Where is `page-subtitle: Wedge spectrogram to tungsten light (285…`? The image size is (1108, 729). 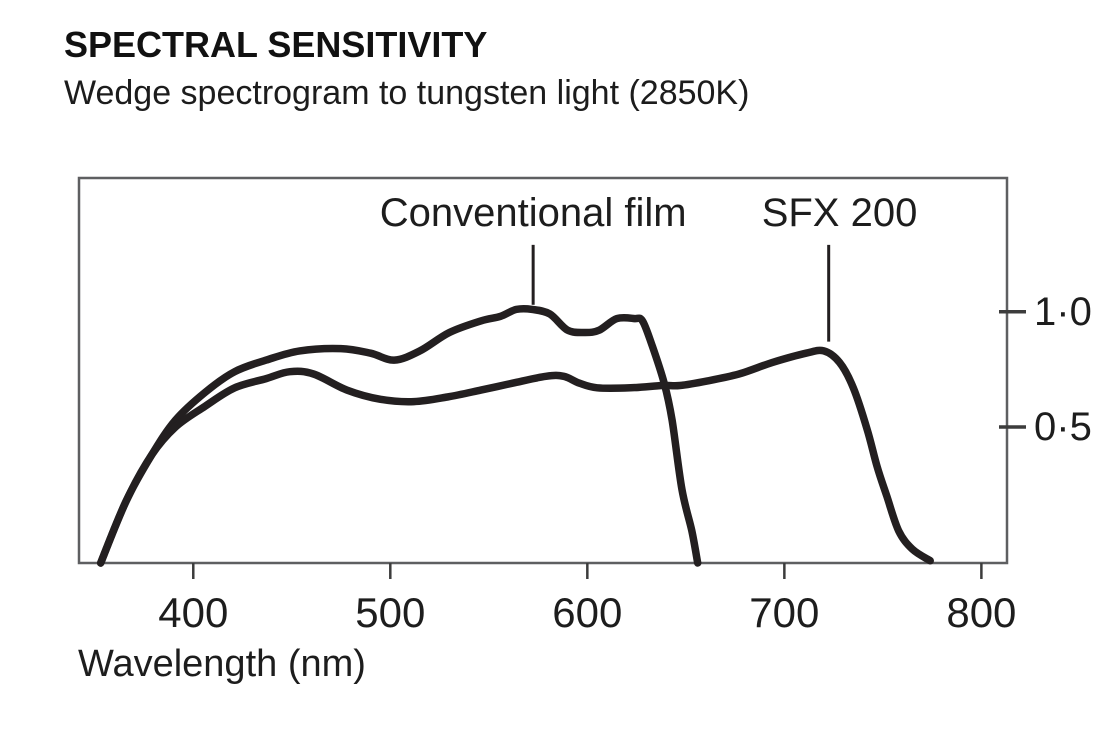 page-subtitle: Wedge spectrogram to tungsten light (285… is located at coordinates (407, 93).